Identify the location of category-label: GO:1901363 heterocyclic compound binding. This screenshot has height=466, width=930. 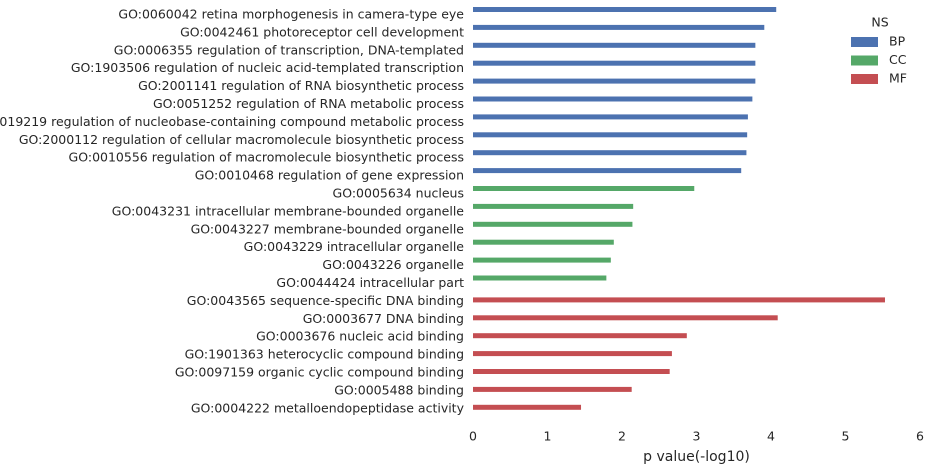
(324, 354).